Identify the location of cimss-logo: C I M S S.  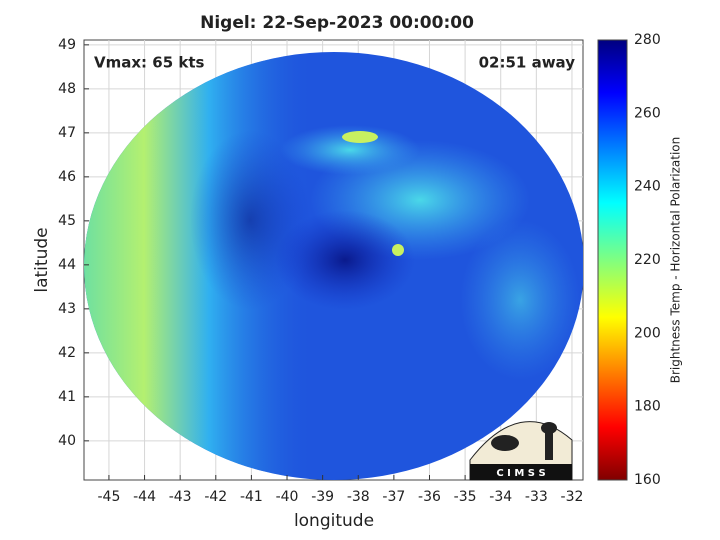
(521, 451).